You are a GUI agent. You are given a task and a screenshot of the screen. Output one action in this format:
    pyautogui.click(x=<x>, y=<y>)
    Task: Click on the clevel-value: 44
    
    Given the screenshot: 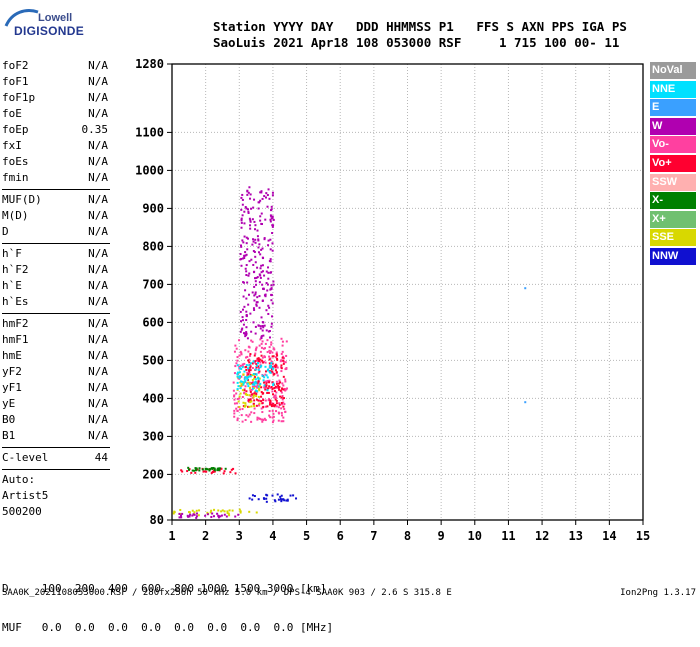 What is the action you would take?
    pyautogui.click(x=101, y=457)
    